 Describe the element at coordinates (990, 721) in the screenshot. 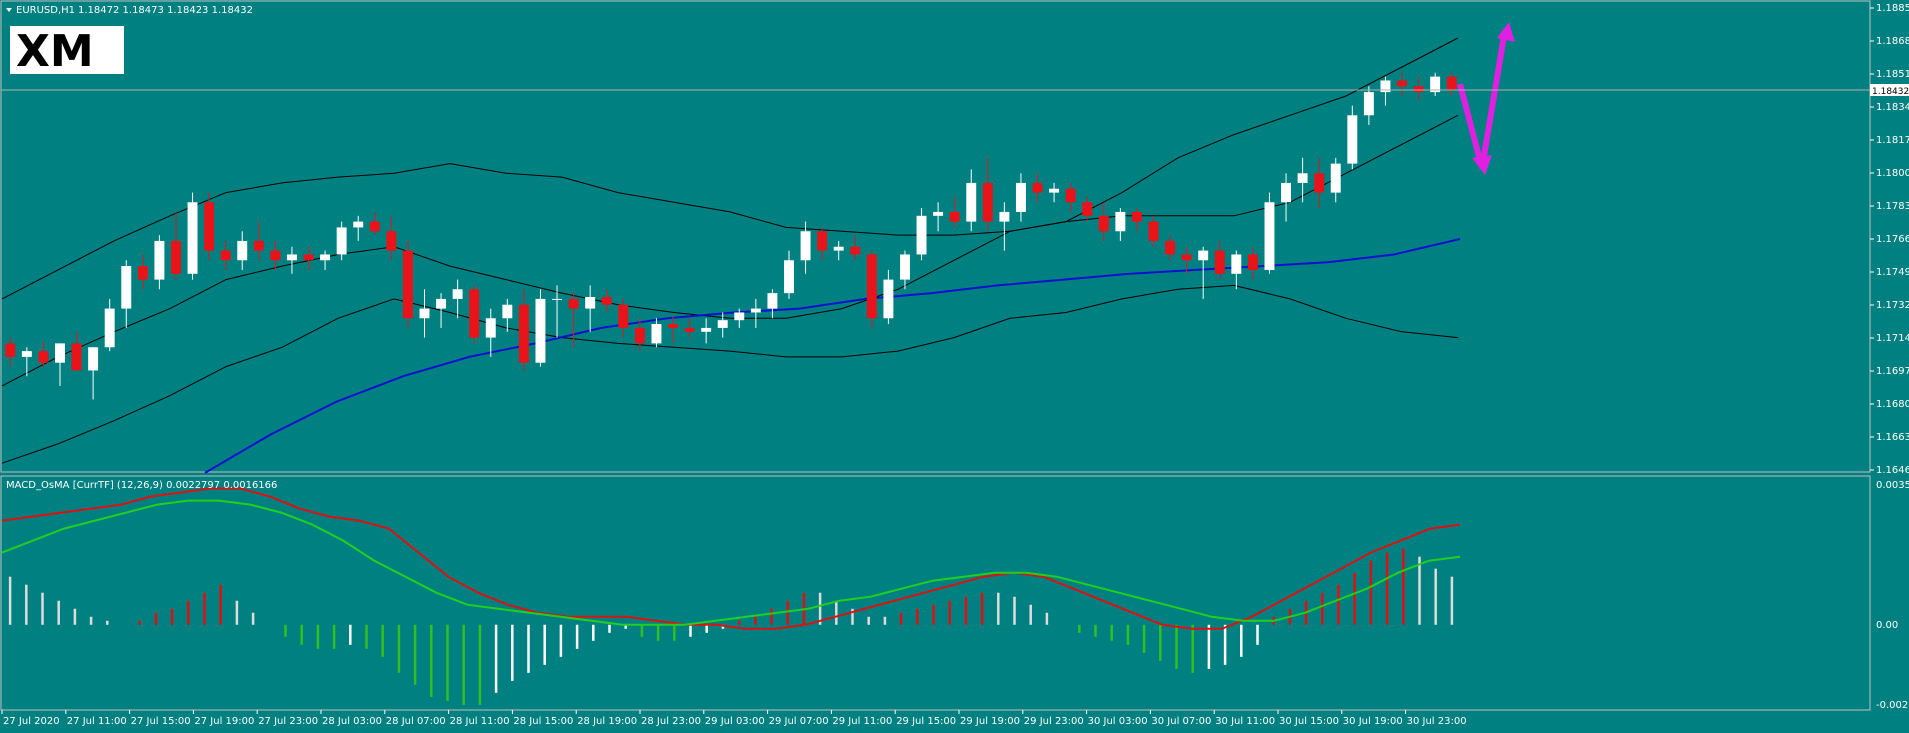

I see `time-tick-label: 29 Jul 19:00` at that location.